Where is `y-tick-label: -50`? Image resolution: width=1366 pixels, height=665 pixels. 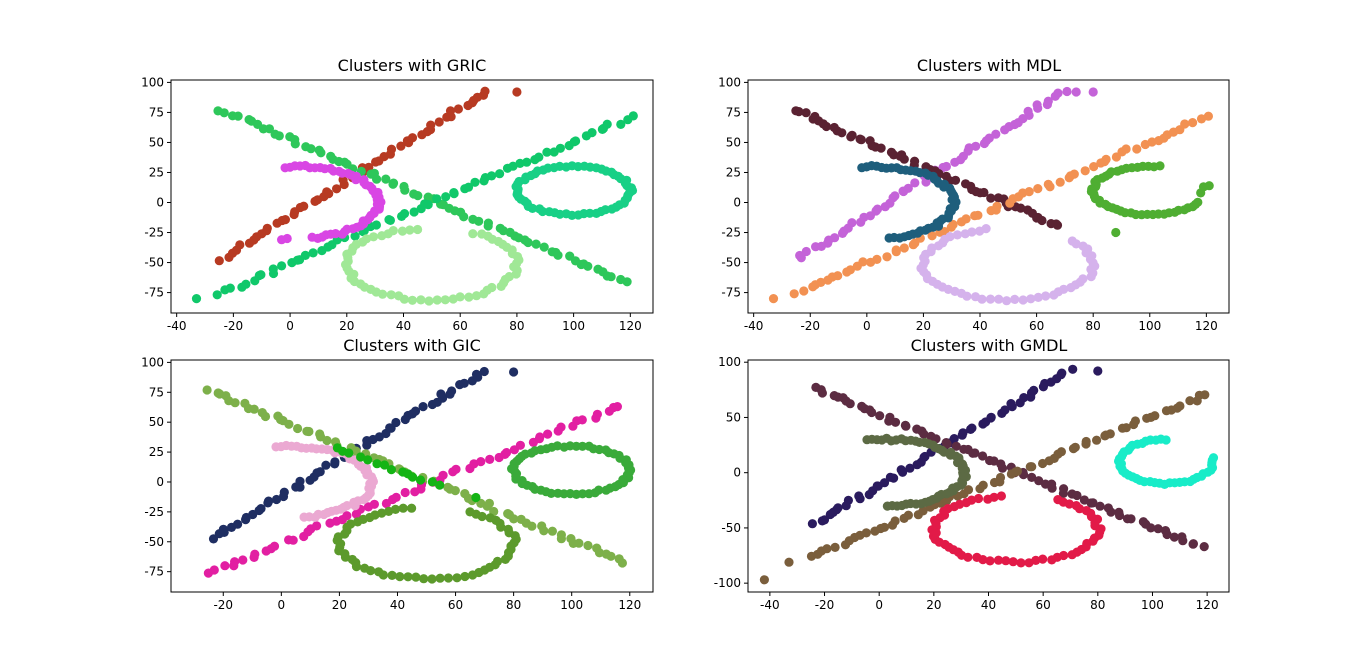
y-tick-label: -50 is located at coordinates (154, 542).